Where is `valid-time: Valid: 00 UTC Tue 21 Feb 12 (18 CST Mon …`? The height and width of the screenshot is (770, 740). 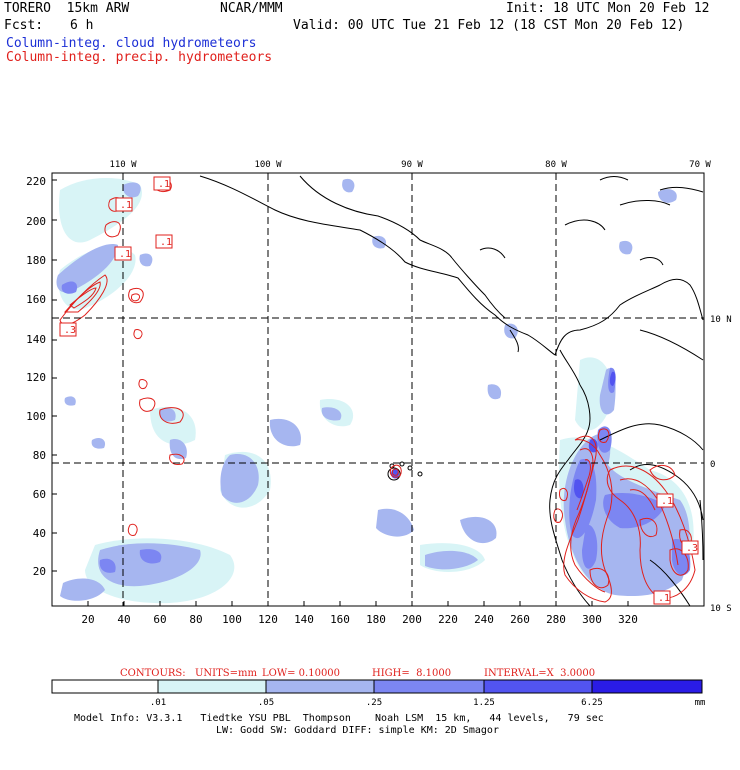
valid-time: Valid: 00 UTC Tue 21 Feb 12 (18 CST Mon … is located at coordinates (489, 25).